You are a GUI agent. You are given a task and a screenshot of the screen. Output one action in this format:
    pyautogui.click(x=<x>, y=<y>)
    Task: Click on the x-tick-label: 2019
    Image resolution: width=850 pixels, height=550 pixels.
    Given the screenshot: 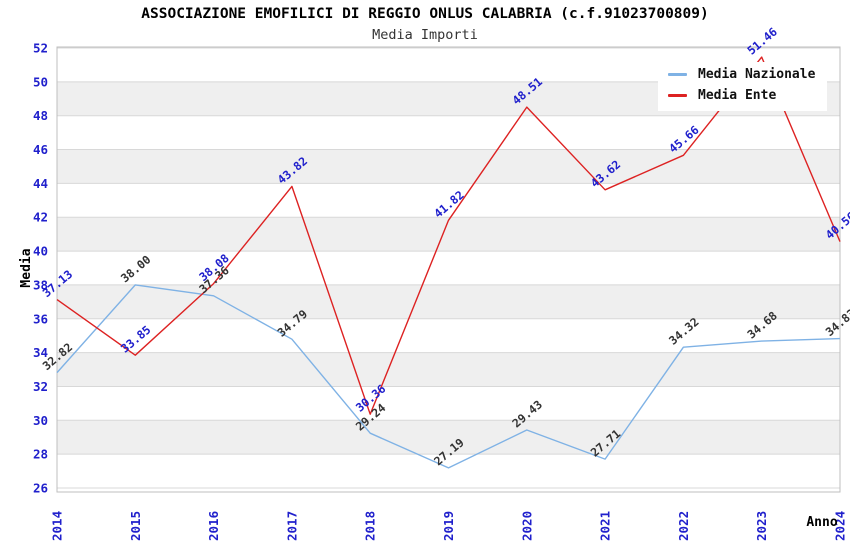 What is the action you would take?
    pyautogui.click(x=448, y=526)
    